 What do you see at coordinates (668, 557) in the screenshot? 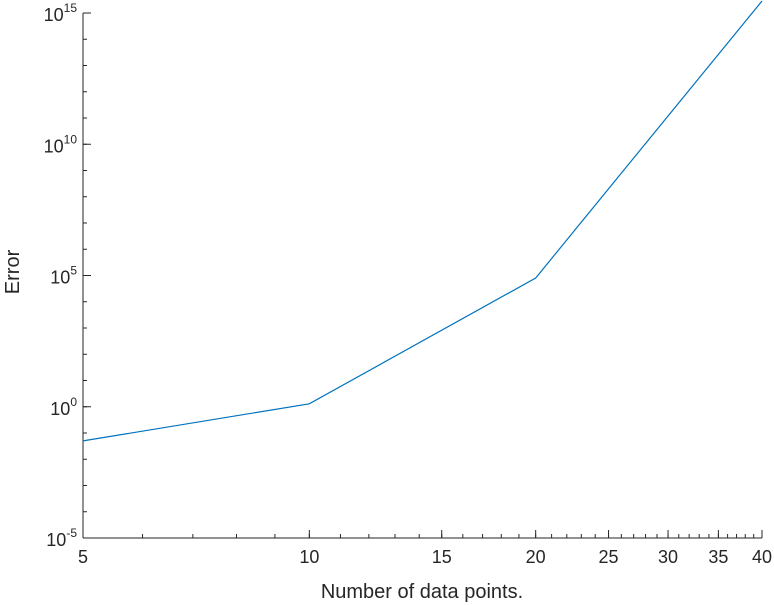
I see `x-tick-label: 30` at bounding box center [668, 557].